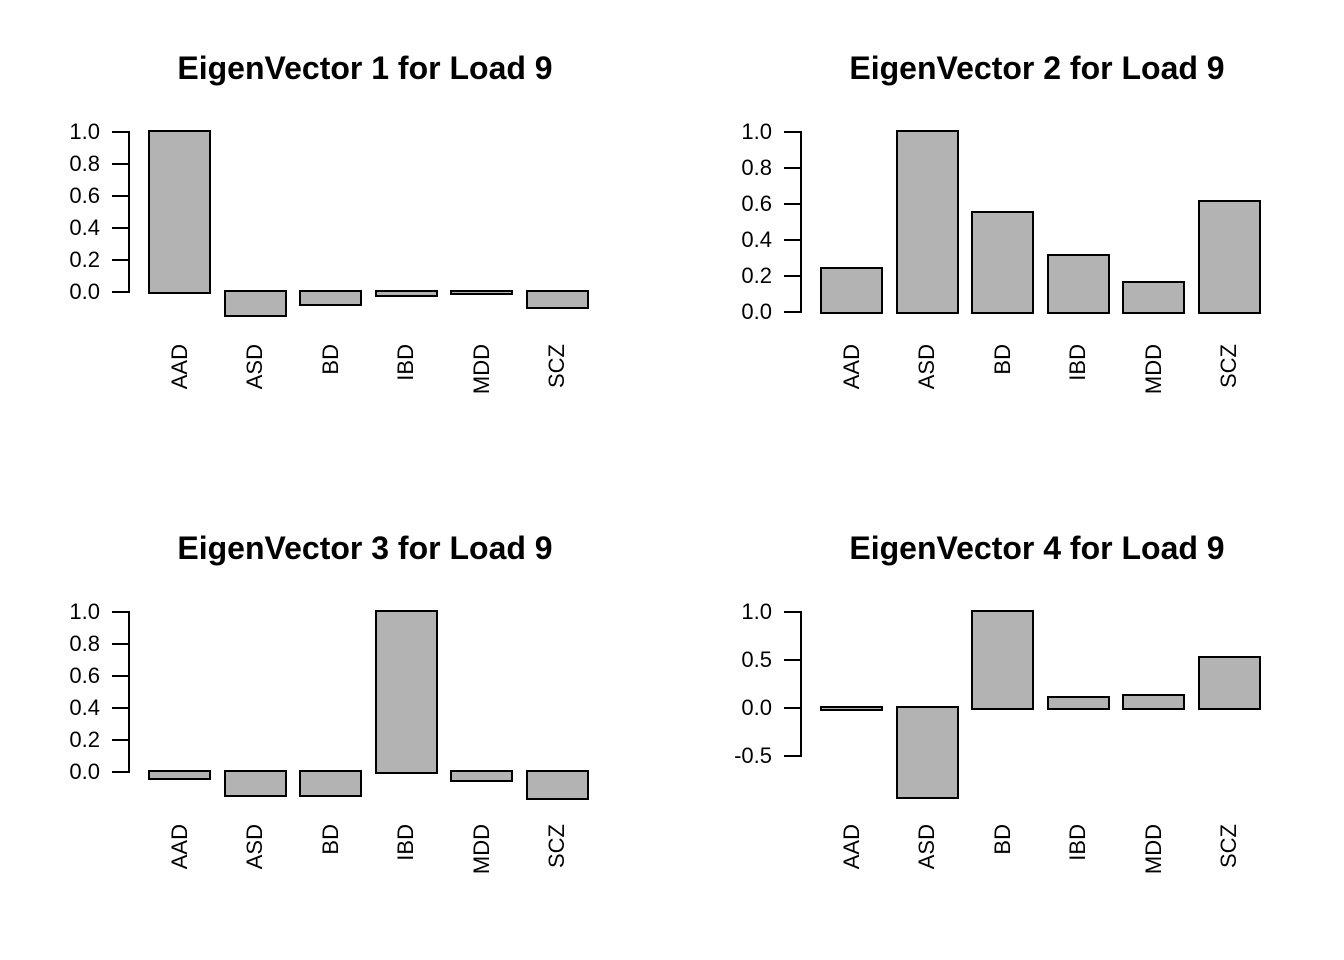 This screenshot has height=960, width=1344. Describe the element at coordinates (1037, 548) in the screenshot. I see `chart-title: EigenVector 4 for Load 9` at that location.